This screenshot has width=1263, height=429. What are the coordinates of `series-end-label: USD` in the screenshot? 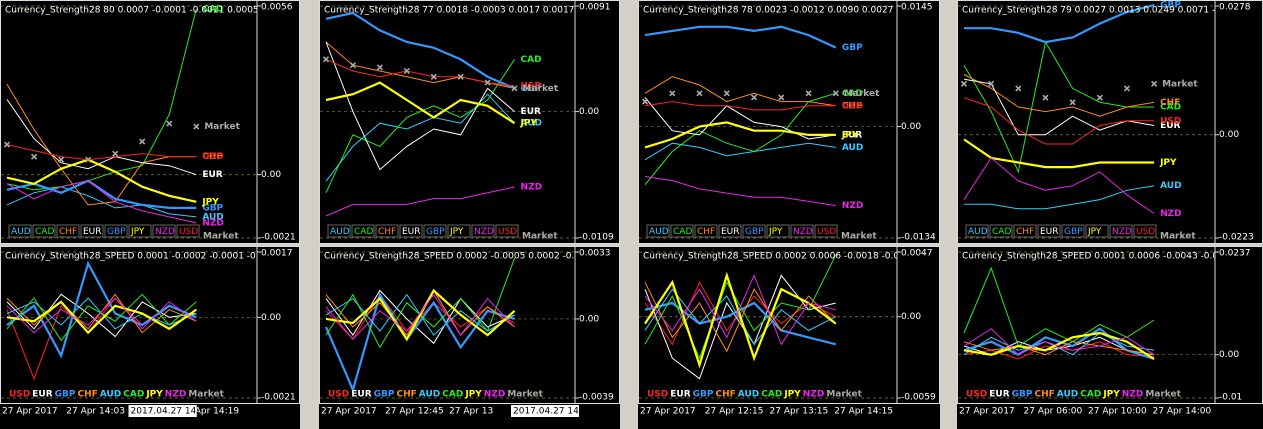 It's located at (531, 87).